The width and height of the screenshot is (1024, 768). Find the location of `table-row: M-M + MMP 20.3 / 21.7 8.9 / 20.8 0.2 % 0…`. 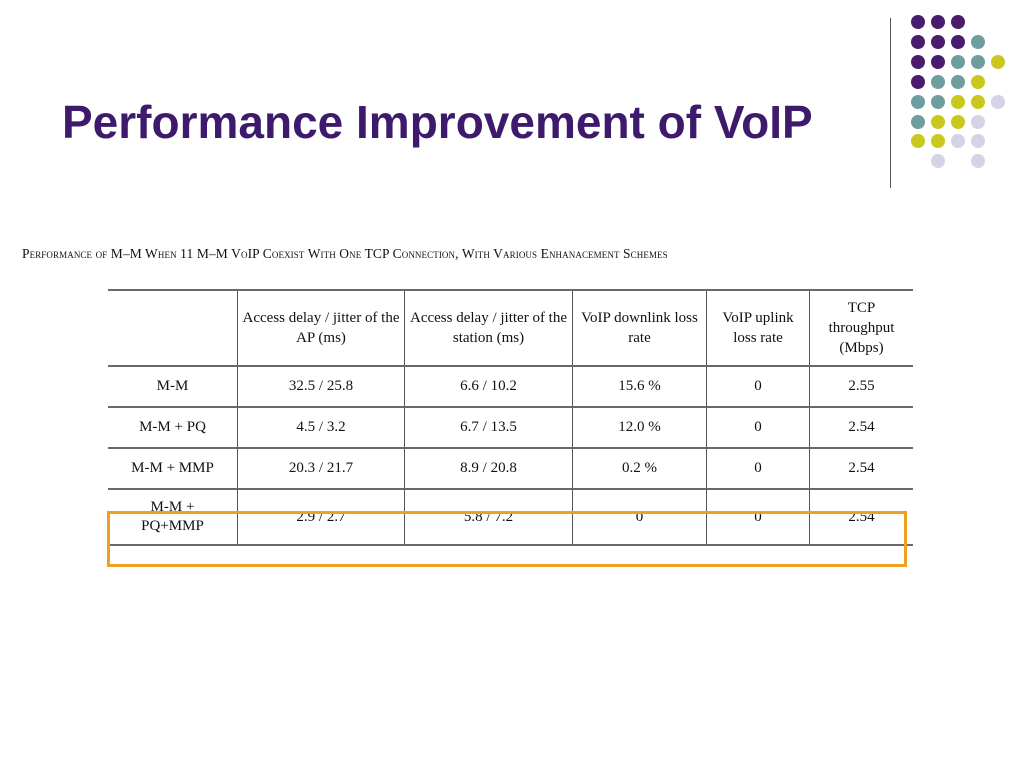

table-row: M-M + MMP 20.3 / 21.7 8.9 / 20.8 0.2 % 0… is located at coordinates (510, 468).